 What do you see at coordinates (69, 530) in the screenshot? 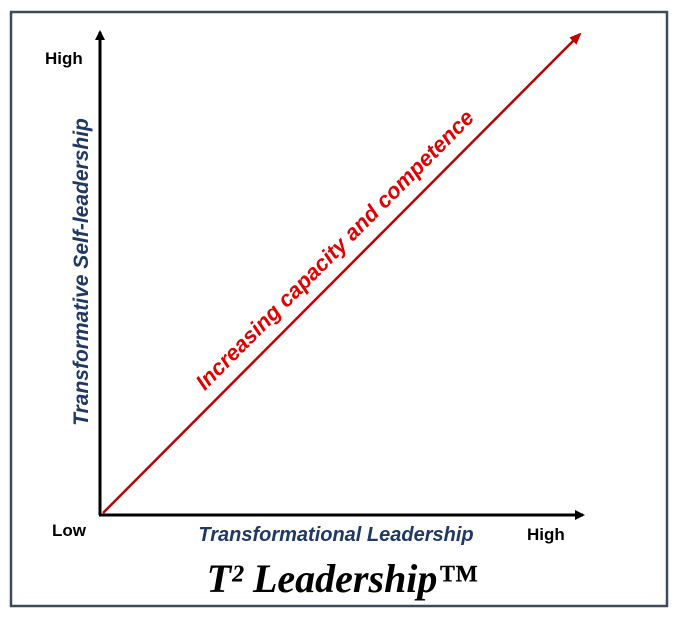
I see `origin-label: Low` at bounding box center [69, 530].